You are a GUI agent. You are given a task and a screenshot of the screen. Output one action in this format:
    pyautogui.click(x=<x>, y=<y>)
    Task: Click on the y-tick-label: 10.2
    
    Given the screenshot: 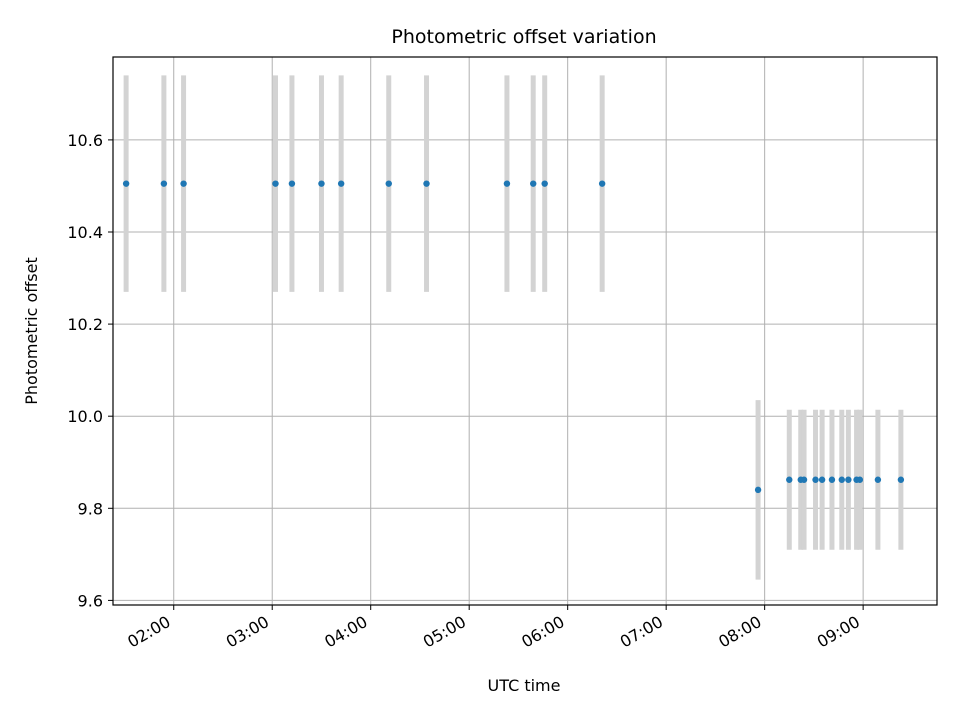 What is the action you would take?
    pyautogui.click(x=85, y=324)
    